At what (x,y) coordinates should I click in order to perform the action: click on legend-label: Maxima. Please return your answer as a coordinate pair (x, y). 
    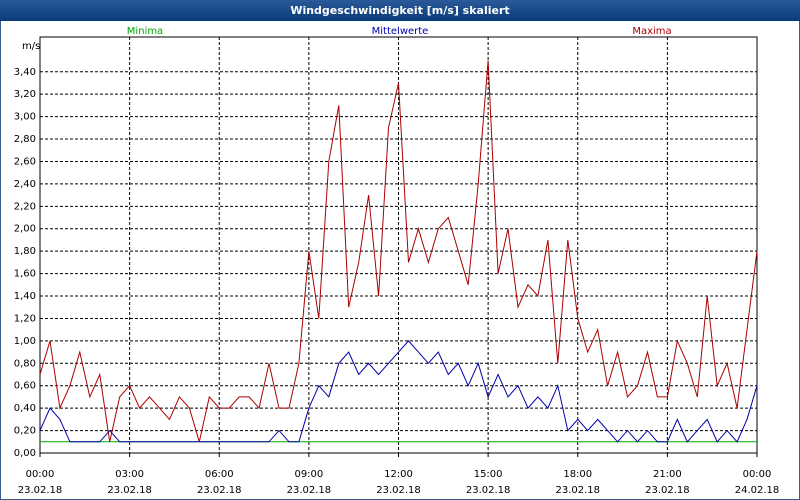
    Looking at the image, I should click on (651, 31).